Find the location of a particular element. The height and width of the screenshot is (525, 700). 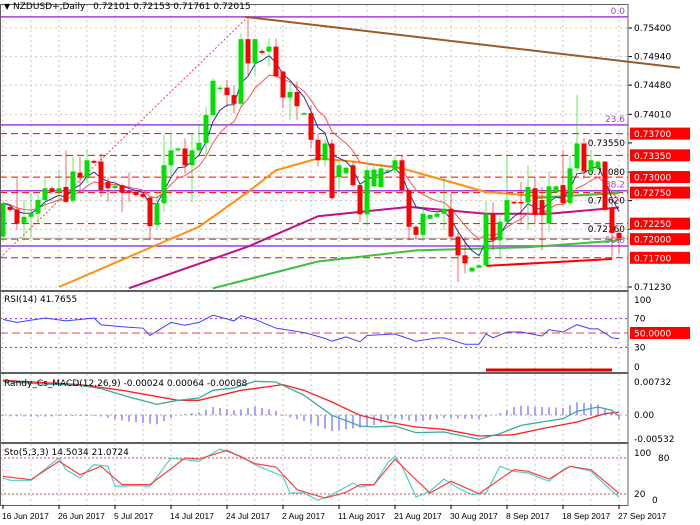

moving-average-line is located at coordinates (374, 247).